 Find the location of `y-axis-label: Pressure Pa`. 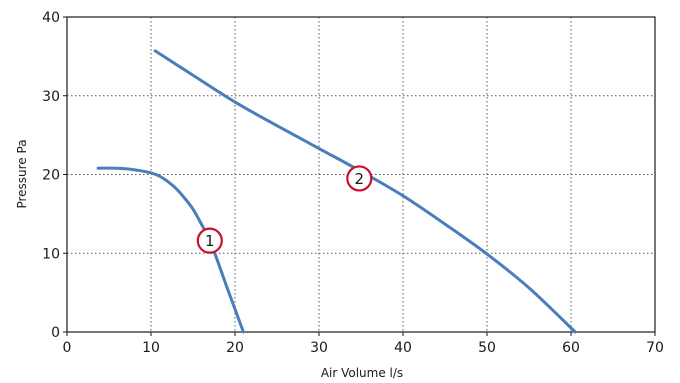

y-axis-label: Pressure Pa is located at coordinates (22, 173).